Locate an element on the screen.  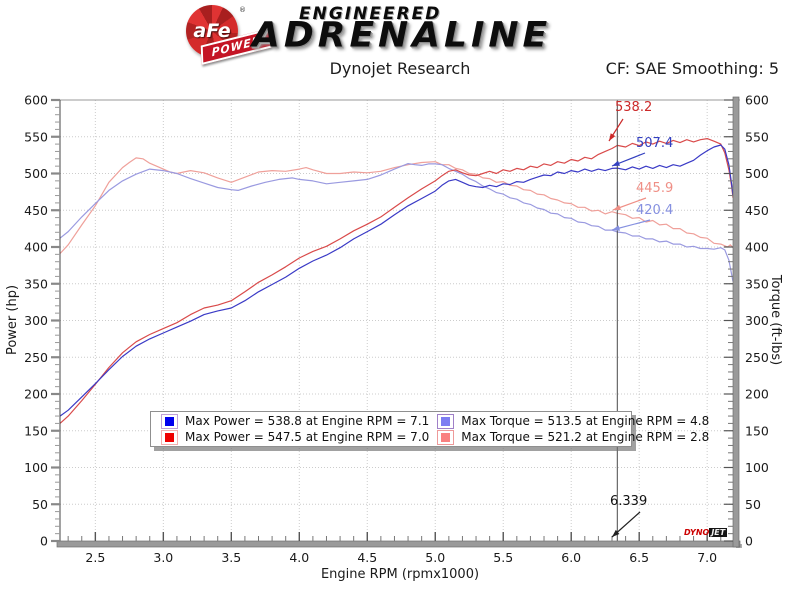
y-tick-label-right: 400 is located at coordinates (757, 247).